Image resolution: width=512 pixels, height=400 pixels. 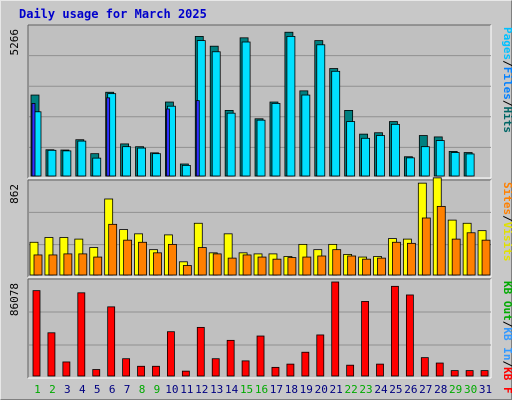 What do you see at coordinates (350, 389) in the screenshot?
I see `x-tick-label-day-22: 22` at bounding box center [350, 389].